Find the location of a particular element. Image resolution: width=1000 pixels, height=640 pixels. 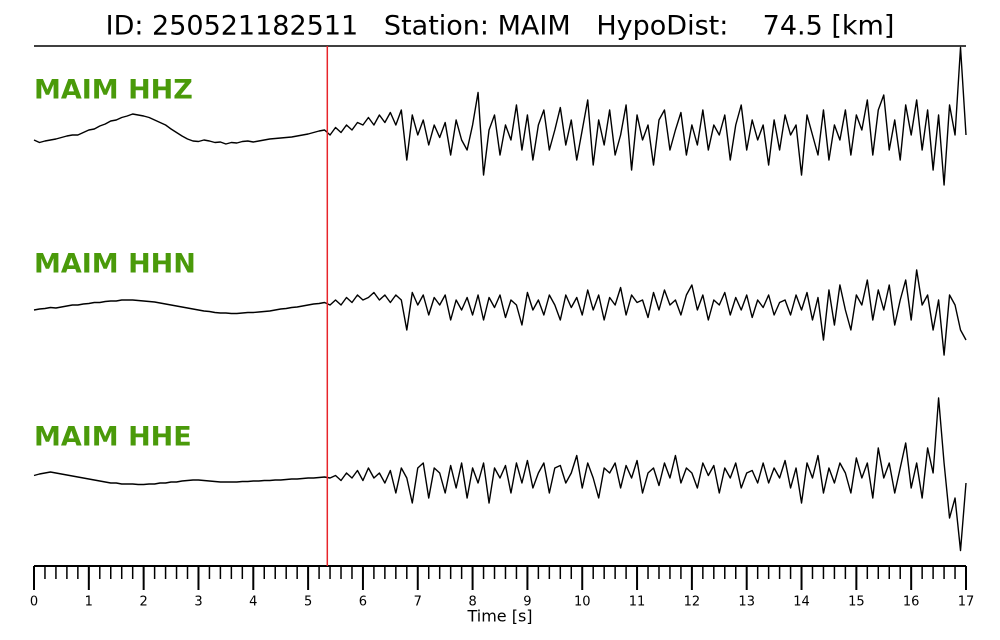

x-tick-label: 11 is located at coordinates (637, 602).